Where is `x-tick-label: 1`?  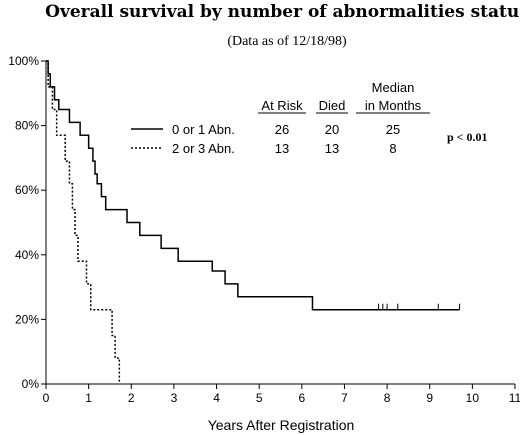 x-tick-label: 1 is located at coordinates (88, 398).